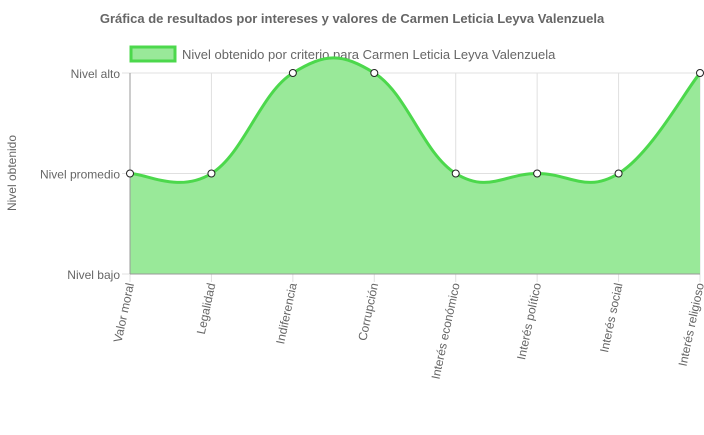 Image resolution: width=704 pixels, height=435 pixels. I want to click on x-tick-label: Interés político, so click(529, 321).